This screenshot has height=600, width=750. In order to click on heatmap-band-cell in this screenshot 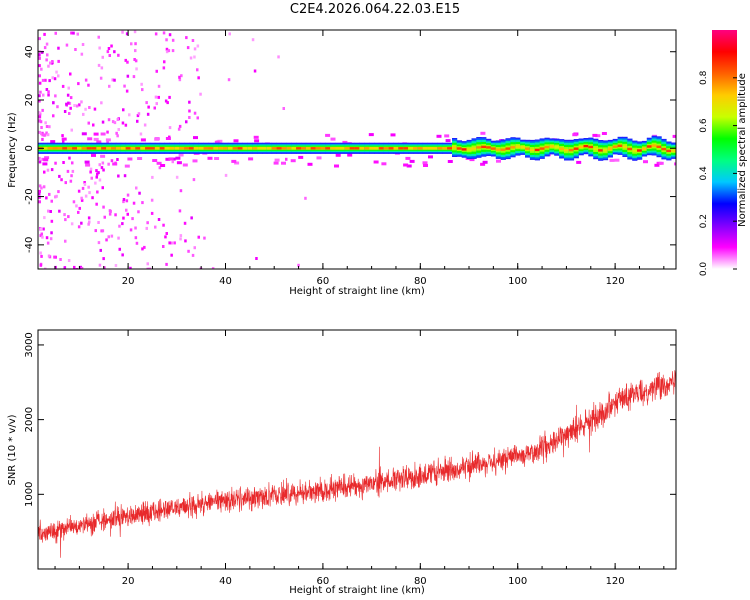, I will do `click(678, 149)`.